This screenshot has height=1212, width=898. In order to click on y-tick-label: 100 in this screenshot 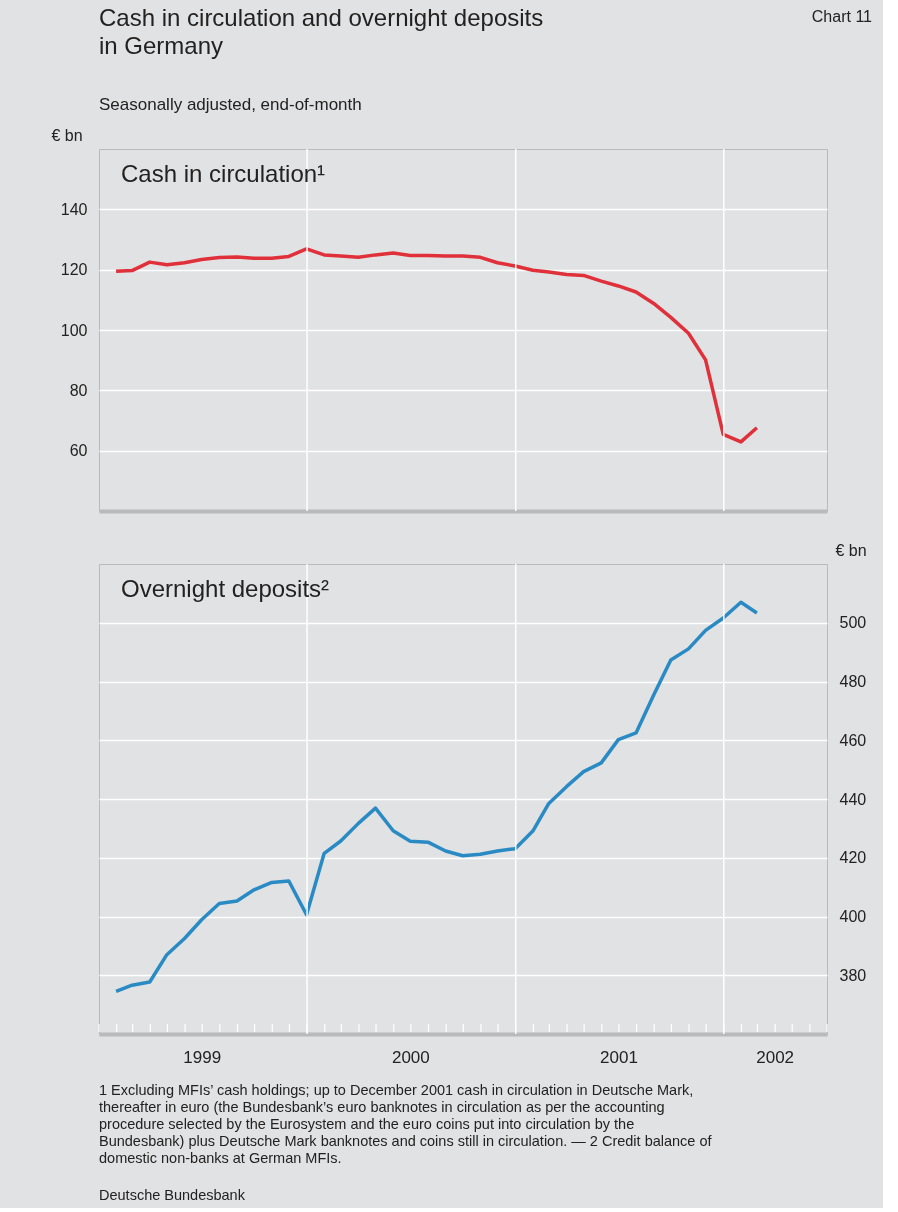, I will do `click(74, 330)`.